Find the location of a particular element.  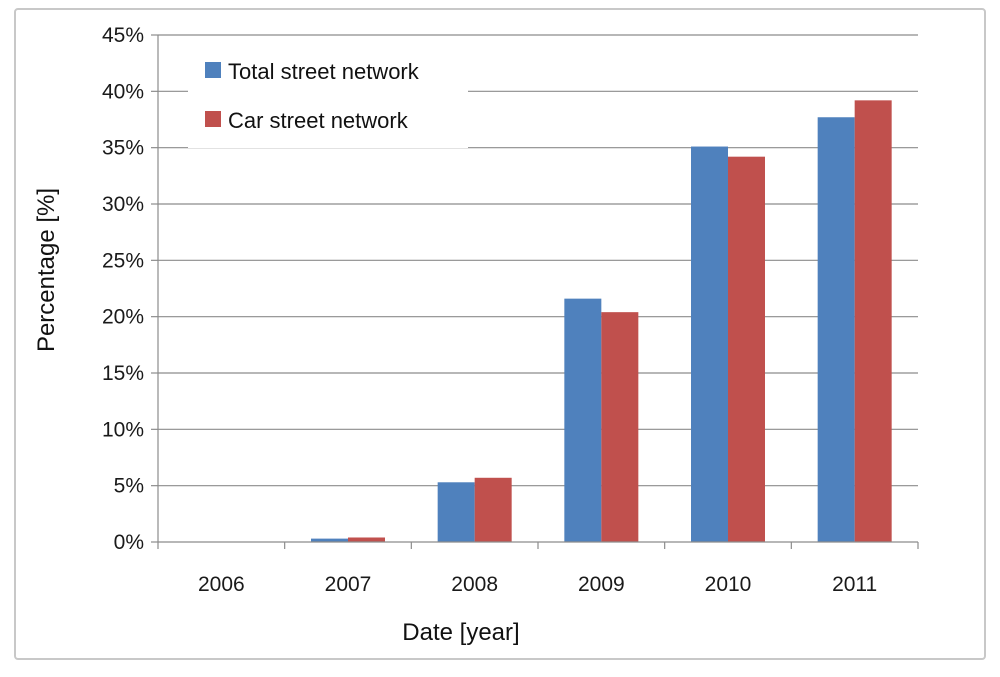

bar-total-street-network-2008 is located at coordinates (456, 512).